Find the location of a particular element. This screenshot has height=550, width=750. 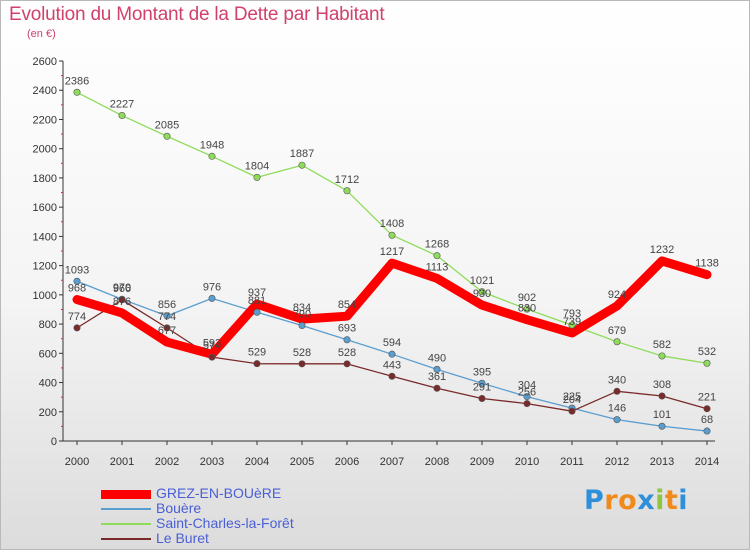

data-label: 308 is located at coordinates (662, 385).